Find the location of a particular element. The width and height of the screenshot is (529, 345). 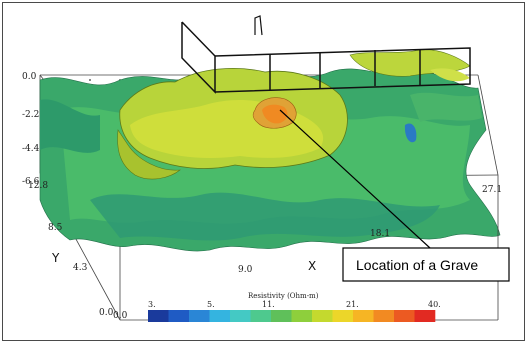

colorbar-tick-label: 21. is located at coordinates (352, 304).